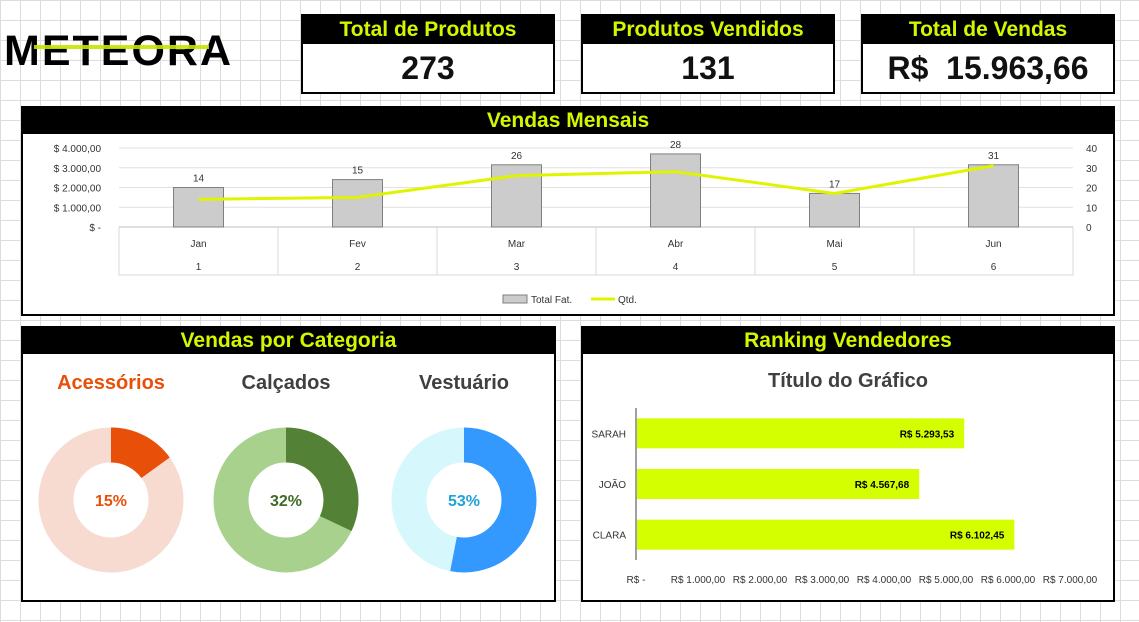  I want to click on x-subcategory-label: 2, so click(358, 267).